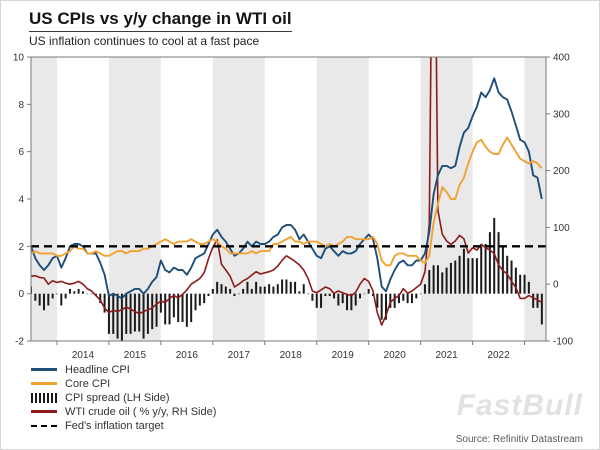  I want to click on svg-text: 200, so click(561, 171).